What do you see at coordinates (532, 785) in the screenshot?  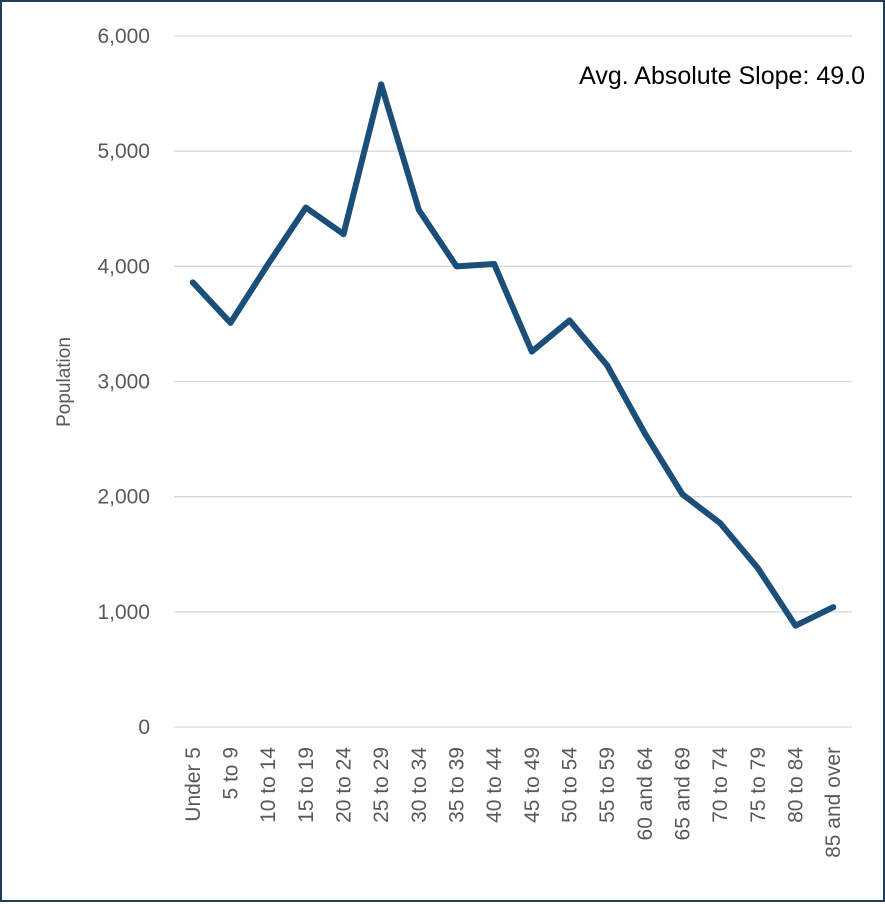 I see `x-tick-label: 45 to 49` at bounding box center [532, 785].